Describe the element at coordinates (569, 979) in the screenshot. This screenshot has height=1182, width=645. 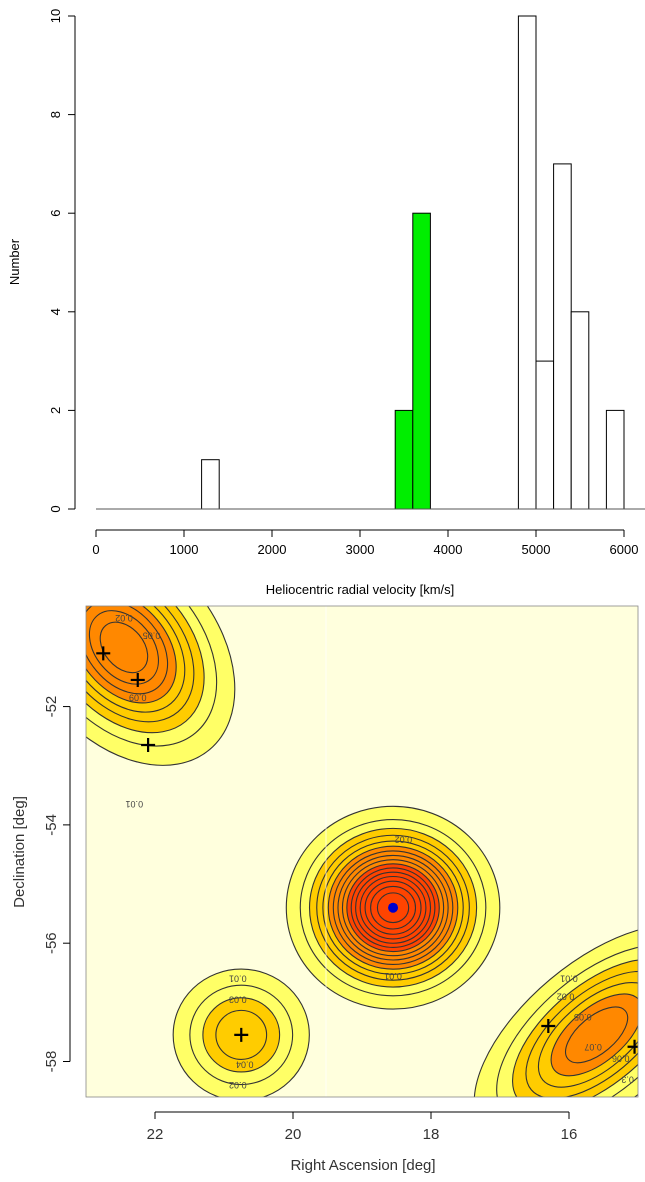
I see `contour-label-10: 0.01` at that location.